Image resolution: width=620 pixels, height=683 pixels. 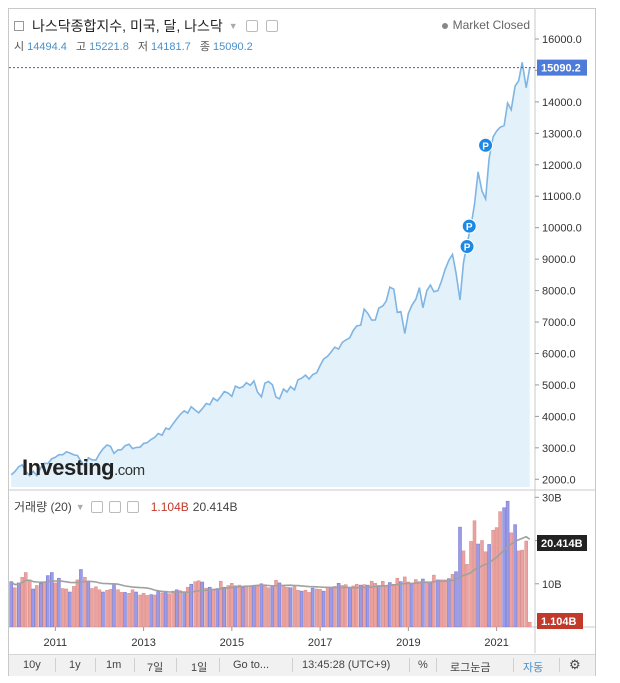 What do you see at coordinates (136, 46) in the screenshot?
I see `ohlc-row: 시 14494.4 고 15221.8 저 14181.7 종 15090.2` at bounding box center [136, 46].